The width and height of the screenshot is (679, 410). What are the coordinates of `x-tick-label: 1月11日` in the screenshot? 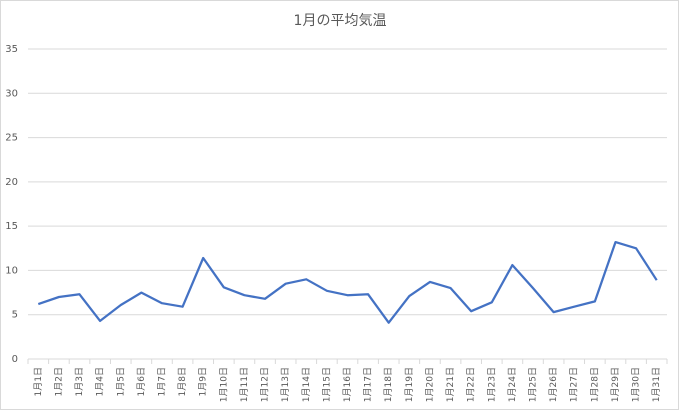 It's located at (244, 384).